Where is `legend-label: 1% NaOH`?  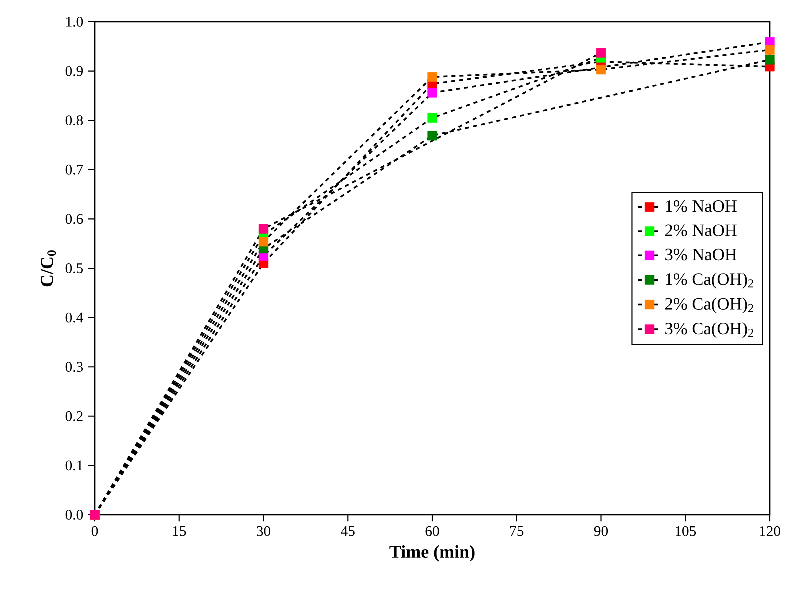 legend-label: 1% NaOH is located at coordinates (701, 206).